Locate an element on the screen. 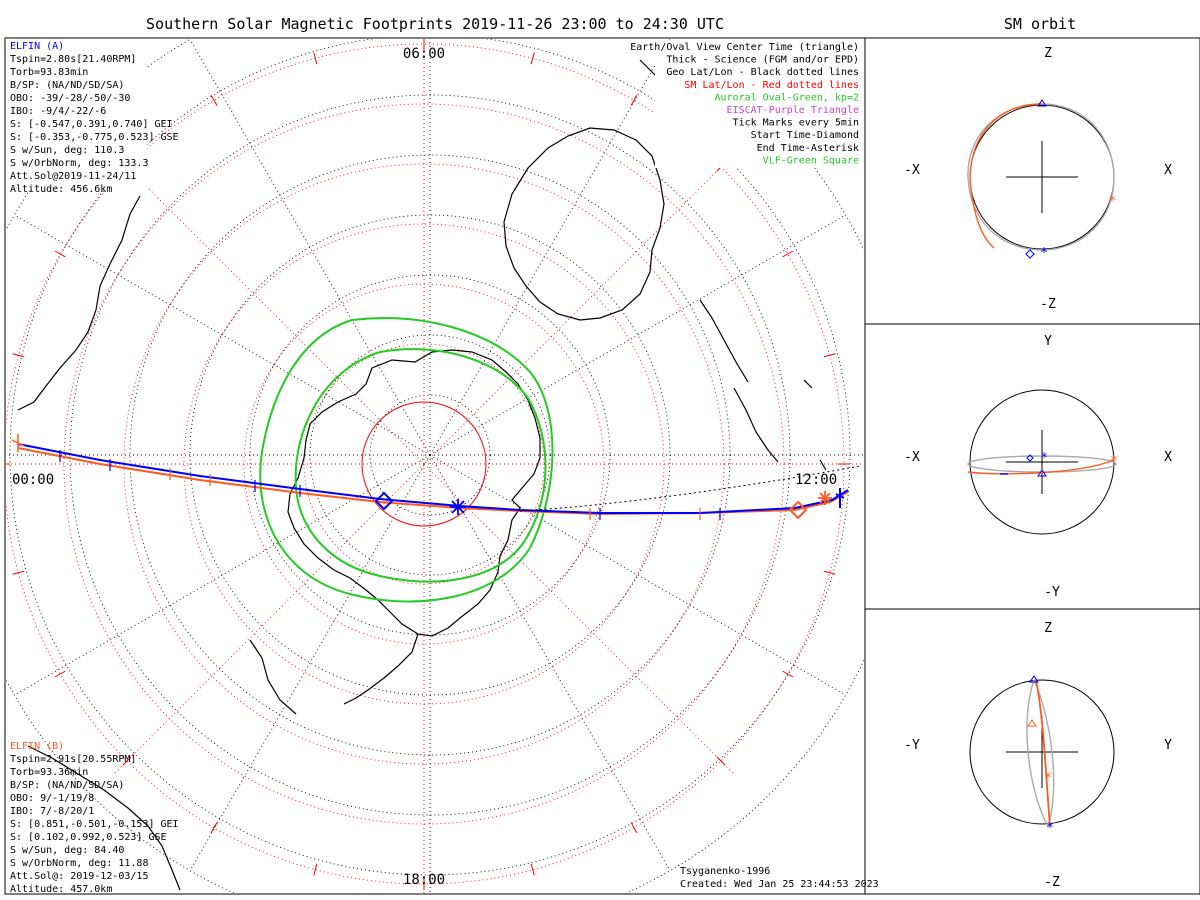 The height and width of the screenshot is (900, 1200). created-credit: Created: Wed Jan 25 23:44:53 2023 is located at coordinates (779, 884).